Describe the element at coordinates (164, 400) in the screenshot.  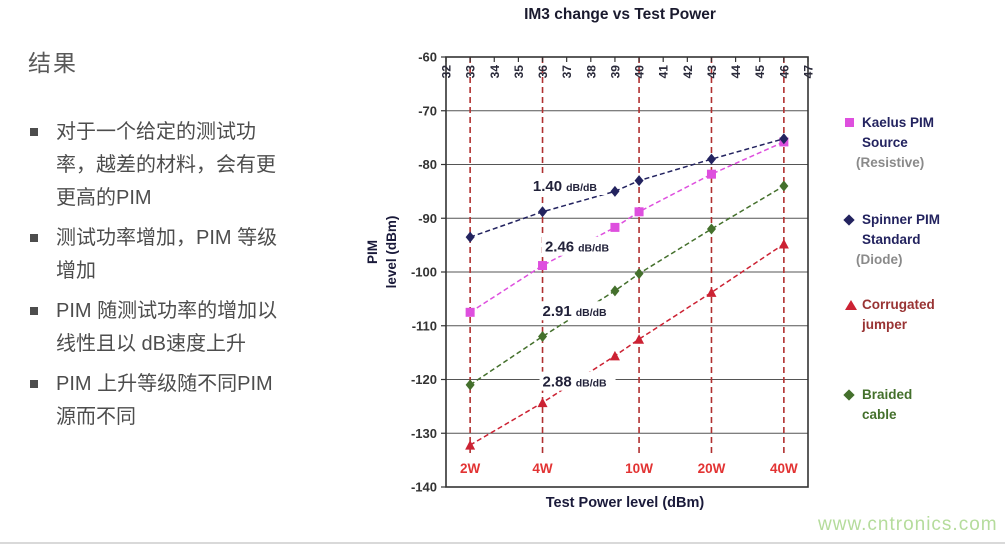
I see `bullet-text: PIM 上升等级随不同PIM 源而不同` at that location.